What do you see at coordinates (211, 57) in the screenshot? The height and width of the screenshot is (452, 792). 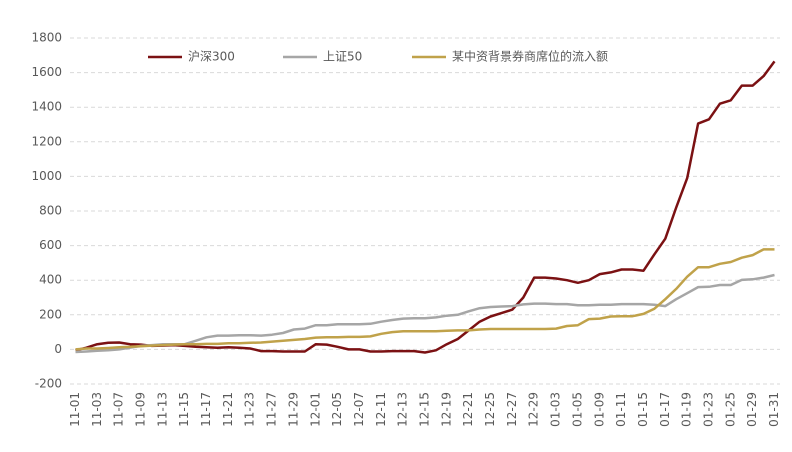 I see `legend-label: 沪深300` at bounding box center [211, 57].